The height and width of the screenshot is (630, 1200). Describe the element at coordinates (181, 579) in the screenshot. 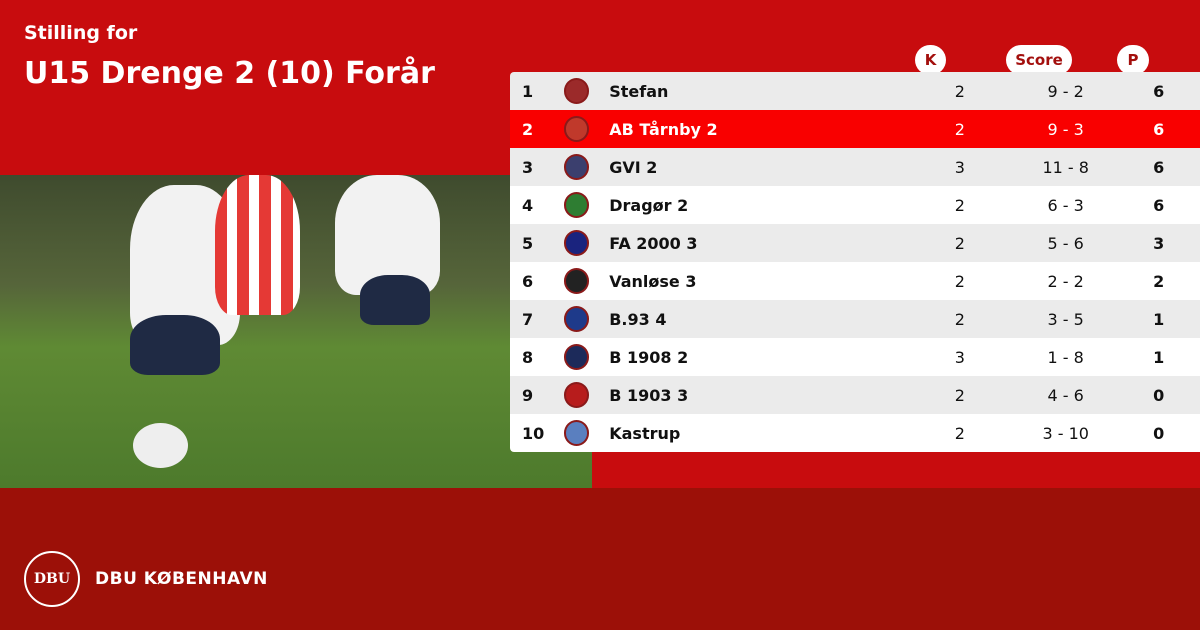

I see `org-name: DBU KØBENHAVN` at that location.